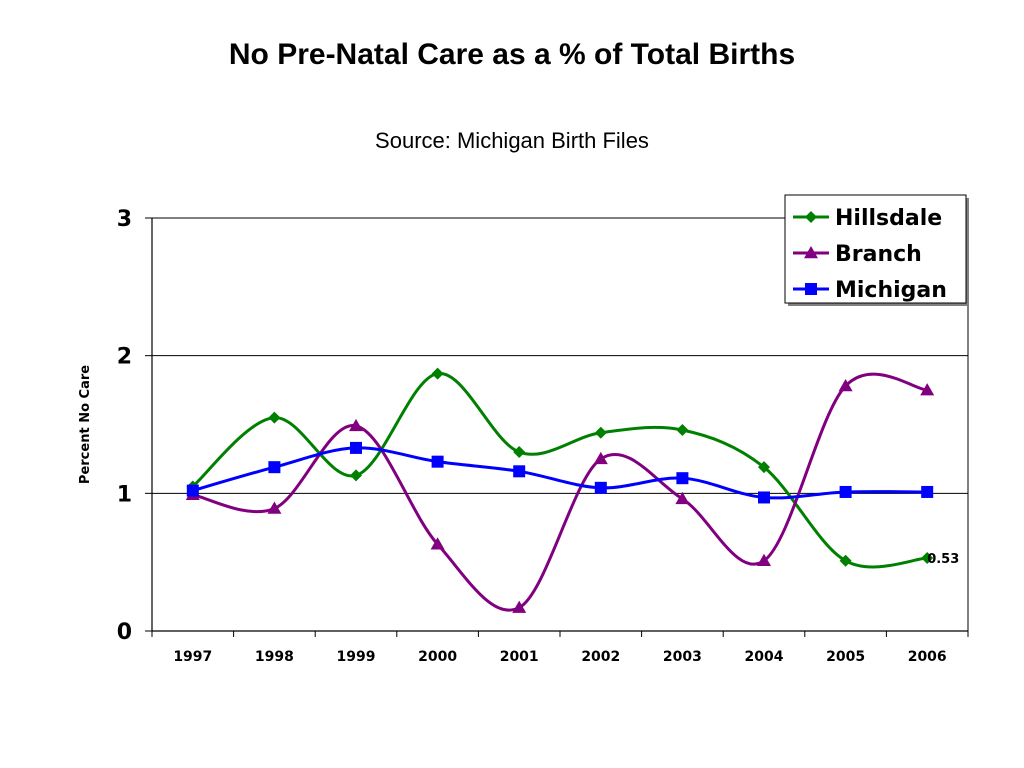 Image resolution: width=1024 pixels, height=768 pixels. What do you see at coordinates (682, 657) in the screenshot?
I see `x-tick-label: 2003` at bounding box center [682, 657].